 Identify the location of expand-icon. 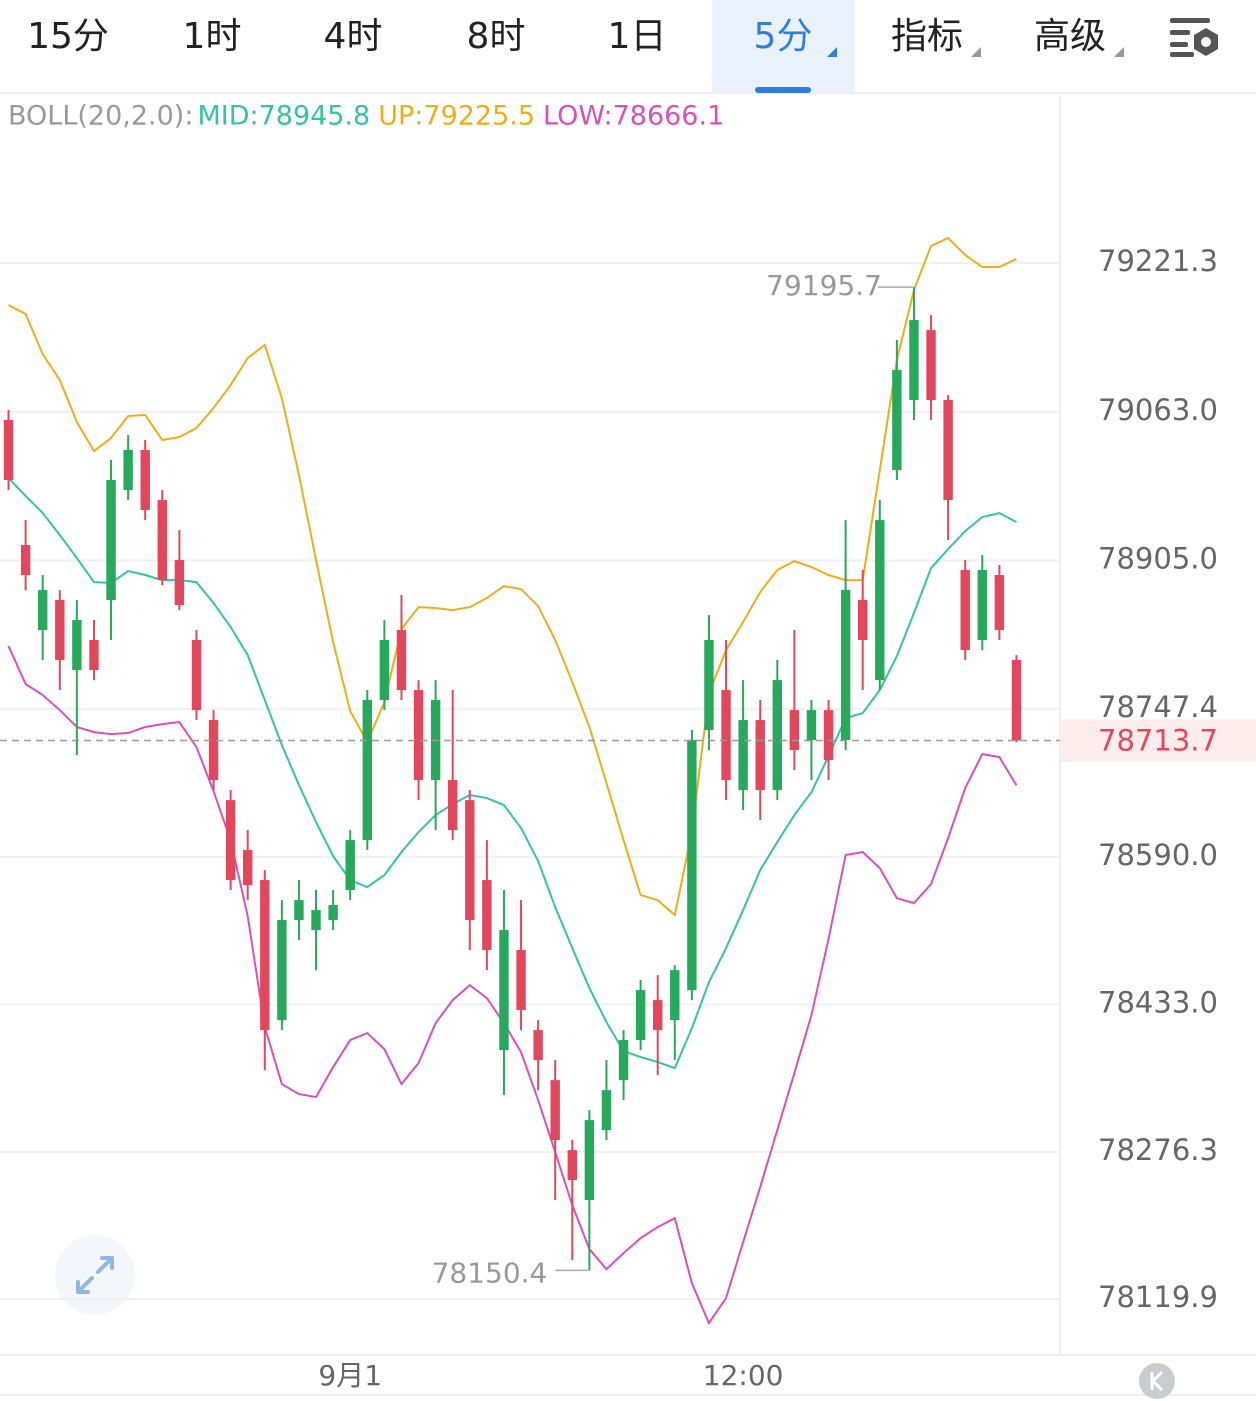
(95, 1275).